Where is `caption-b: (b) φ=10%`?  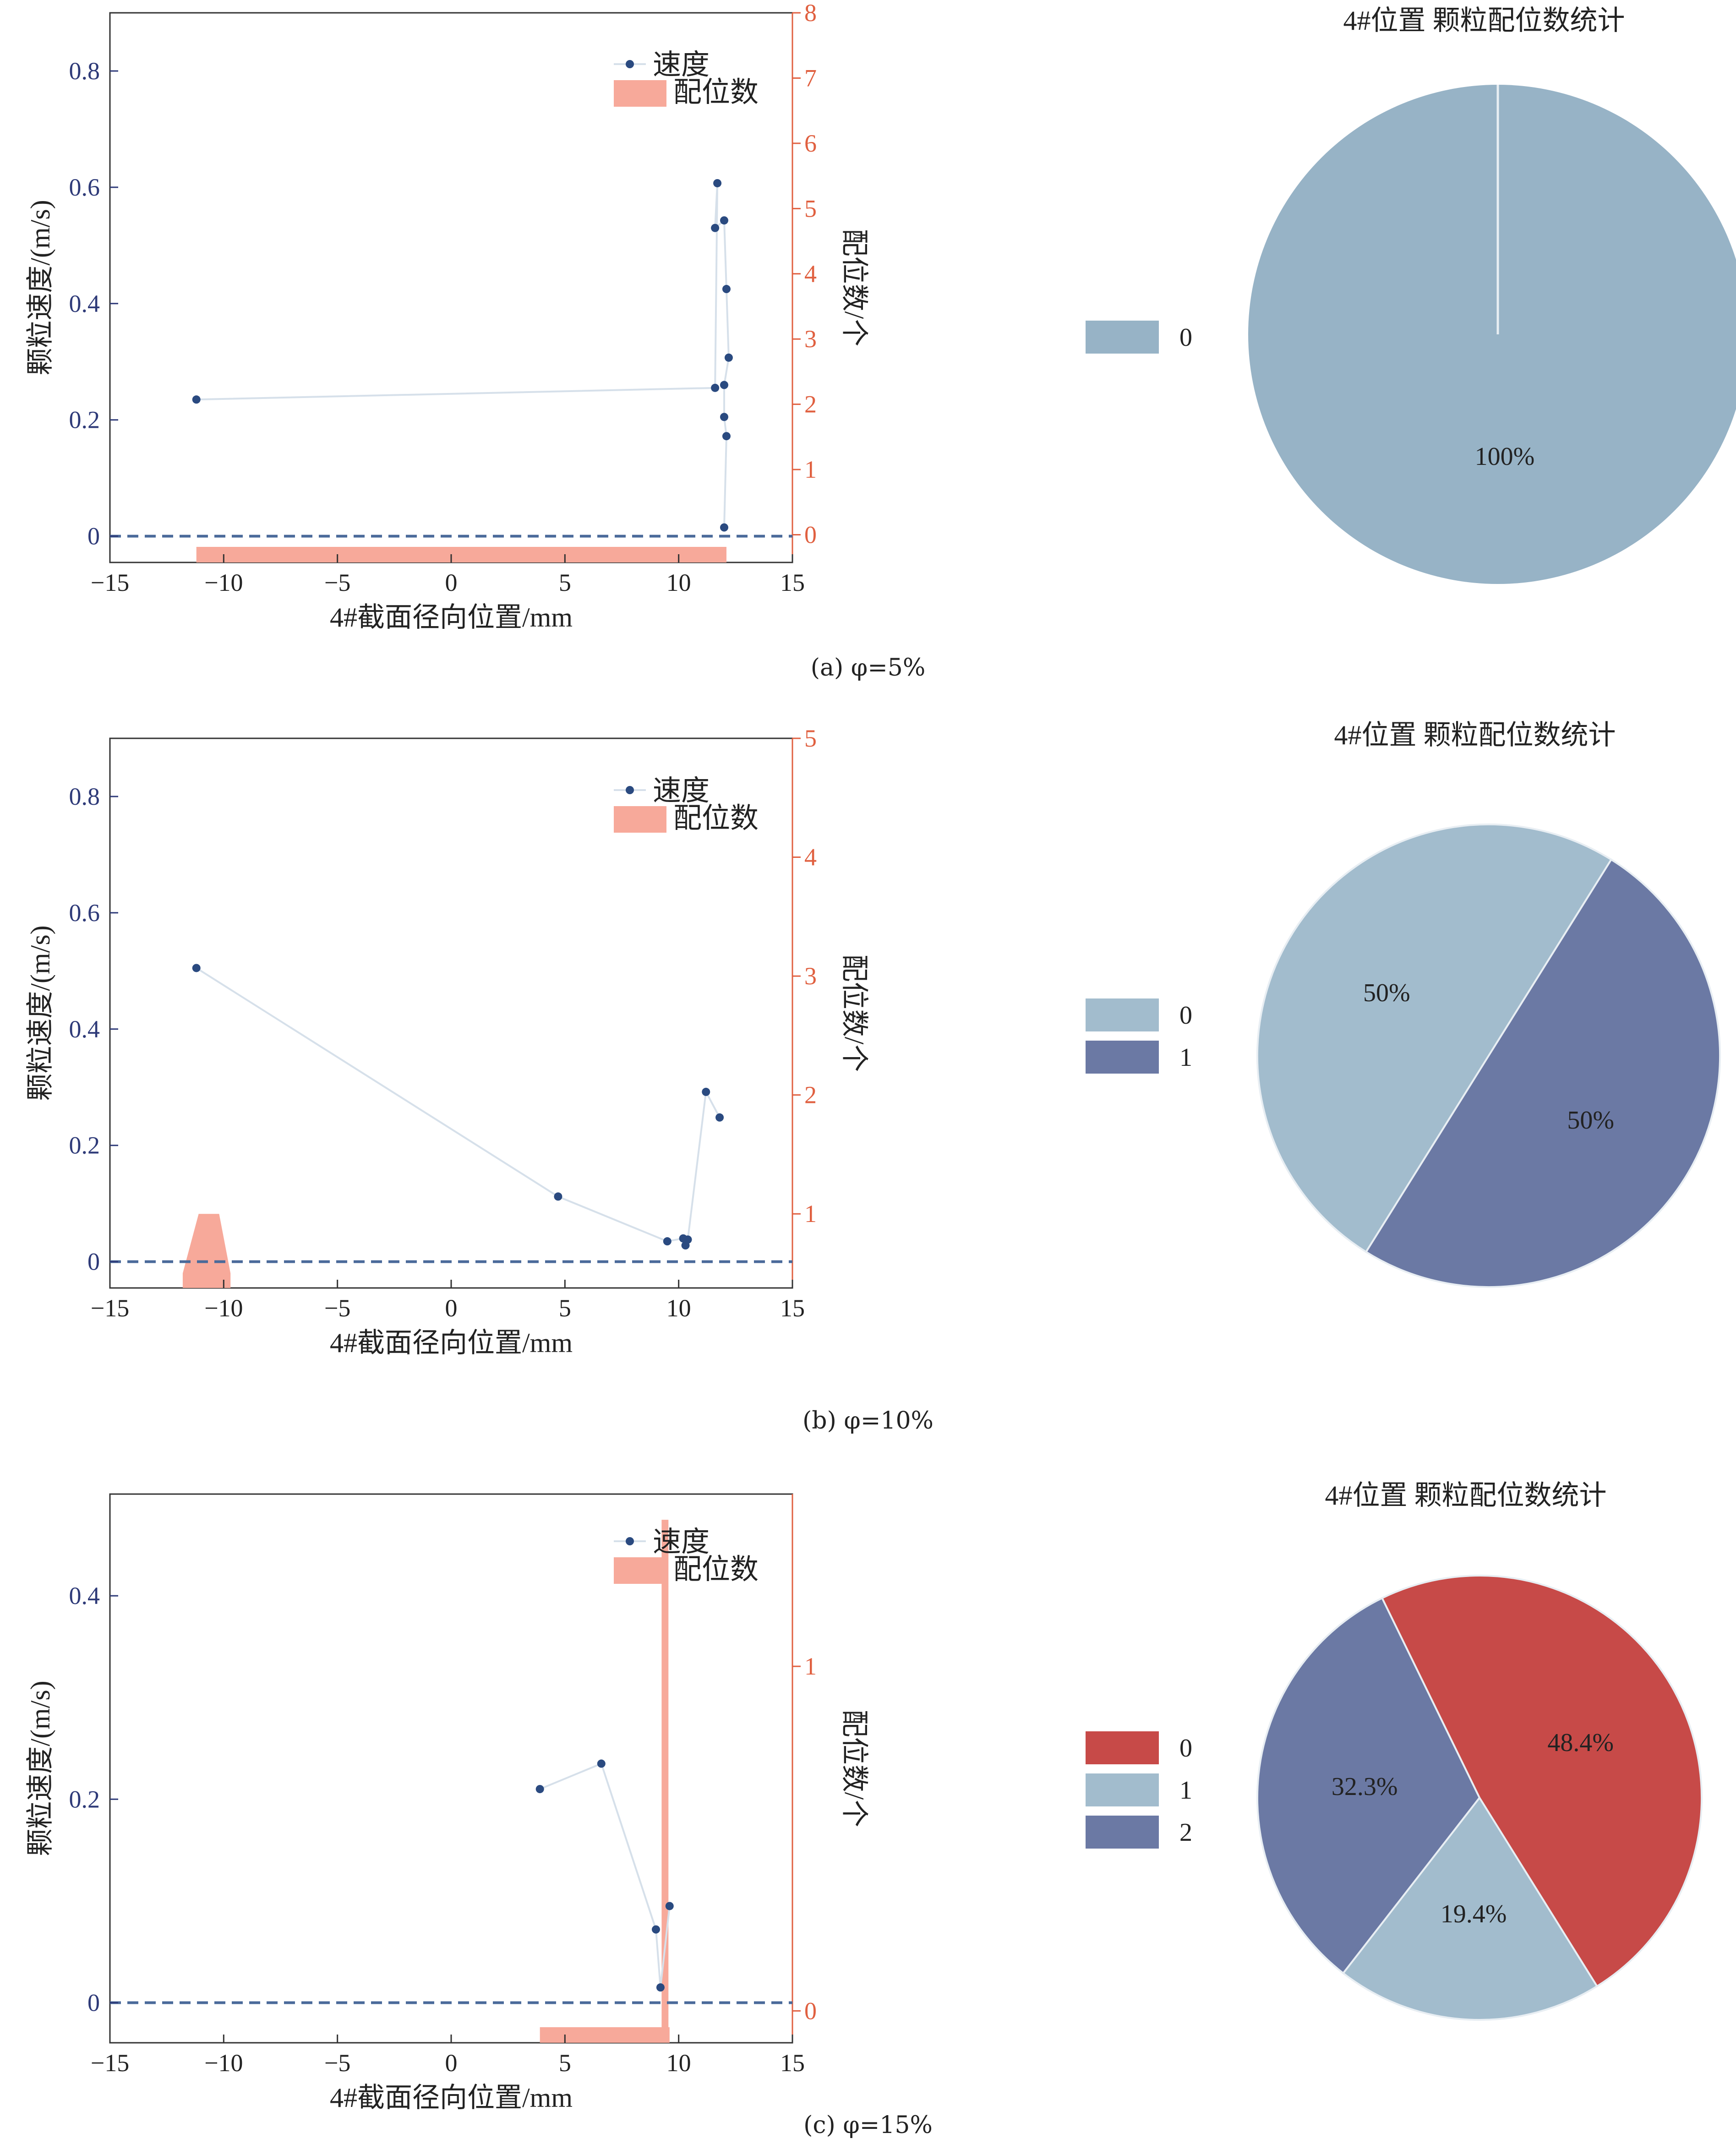 caption-b: (b) φ=10% is located at coordinates (868, 1421).